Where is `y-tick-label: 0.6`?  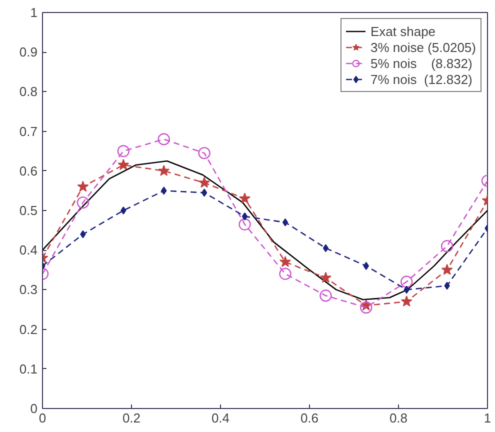 y-tick-label: 0.6 is located at coordinates (28, 170).